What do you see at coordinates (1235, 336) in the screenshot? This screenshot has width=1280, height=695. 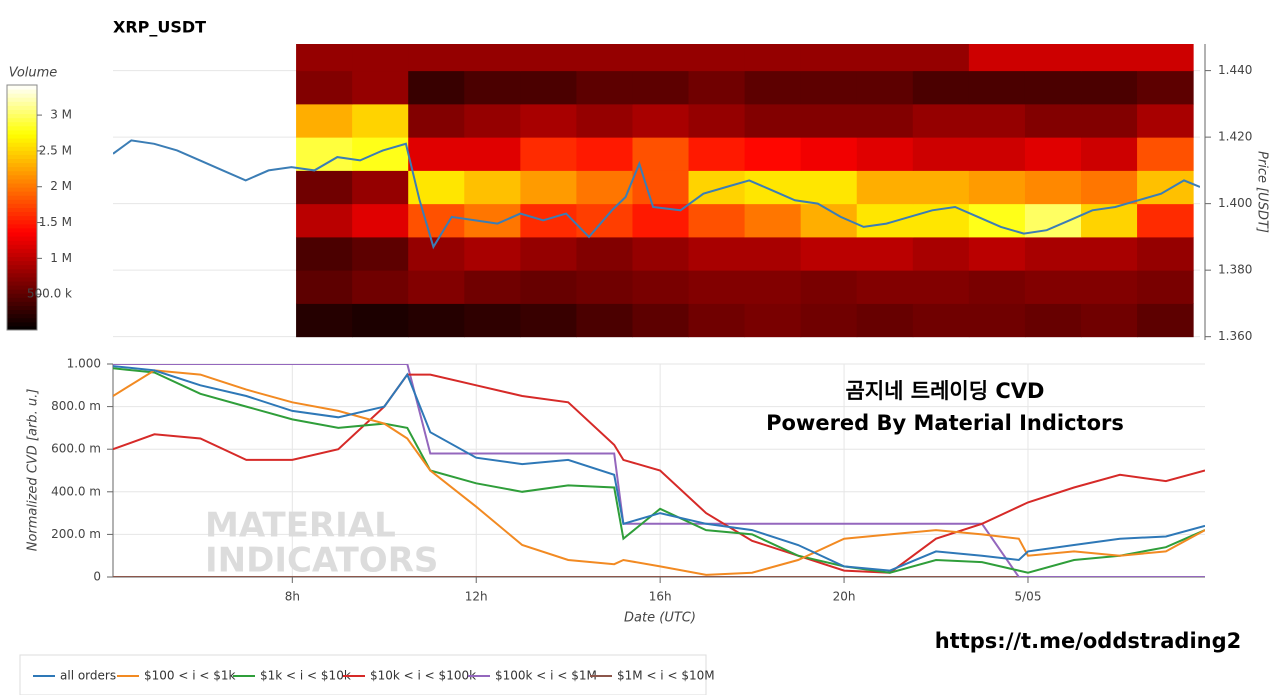 I see `y-tick-label: 1.360` at bounding box center [1235, 336].